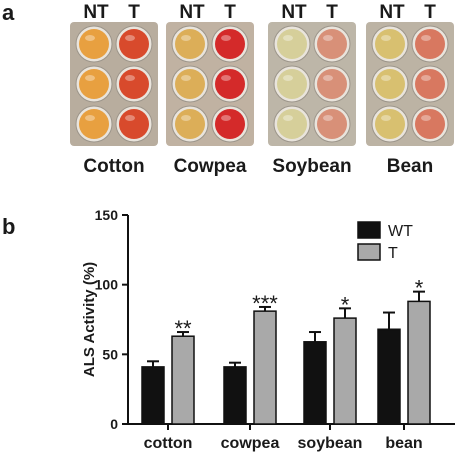  Describe the element at coordinates (404, 364) in the screenshot. I see `bar-group-bean: * bean` at that location.